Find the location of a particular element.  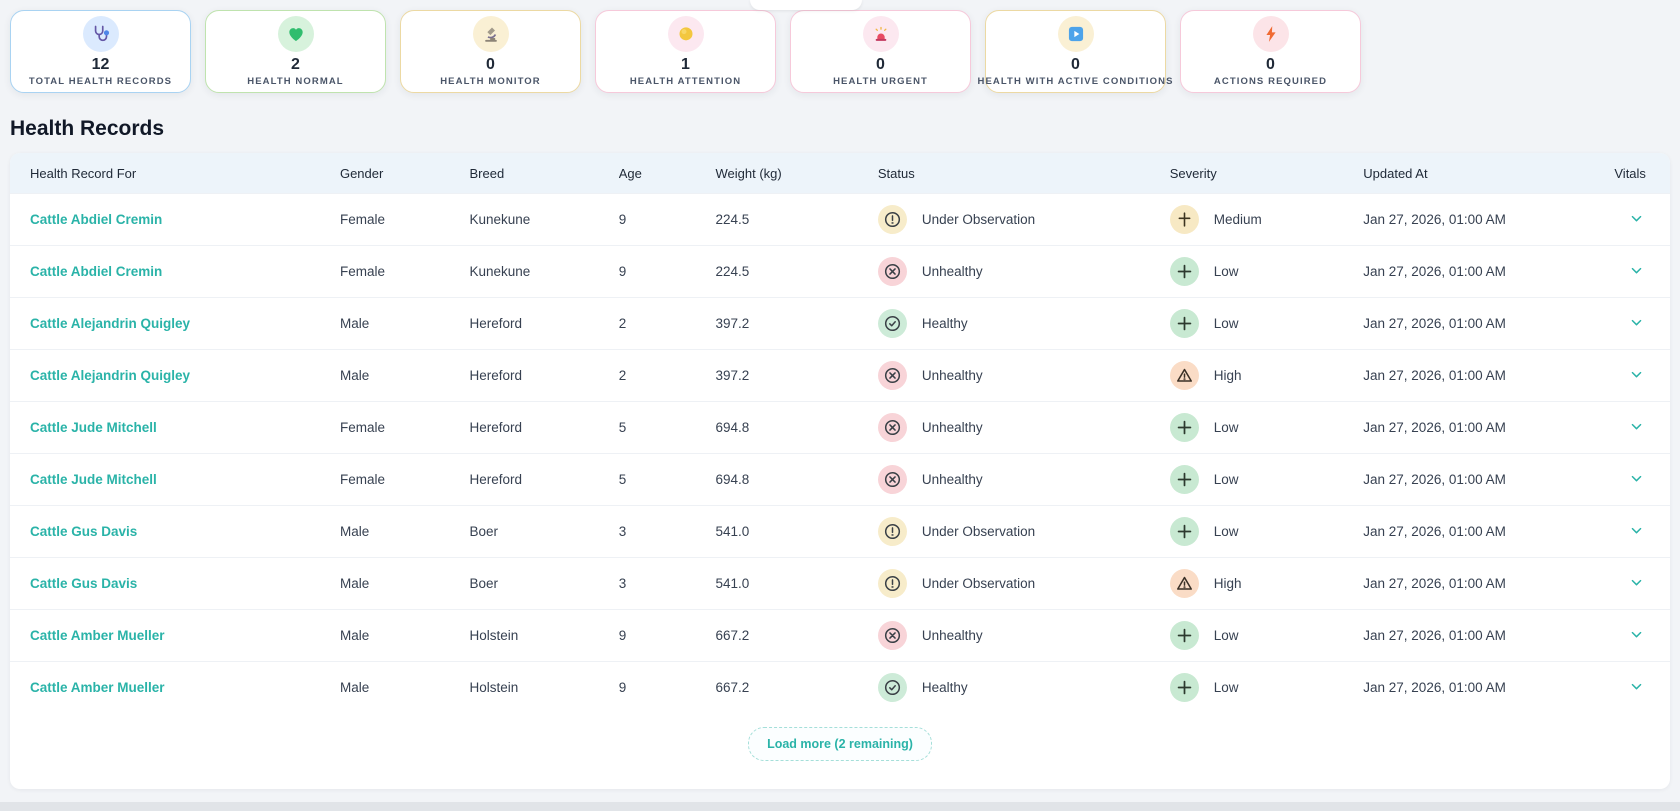

play-icon is located at coordinates (1075, 33).